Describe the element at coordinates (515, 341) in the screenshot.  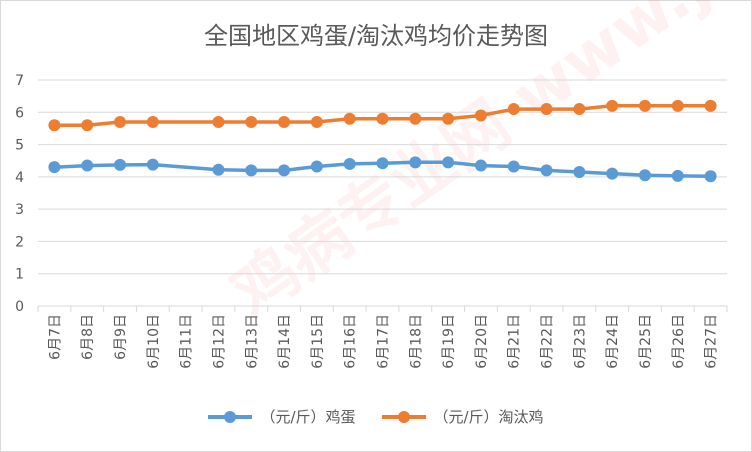
I see `x-tick-label: 6月21日` at that location.